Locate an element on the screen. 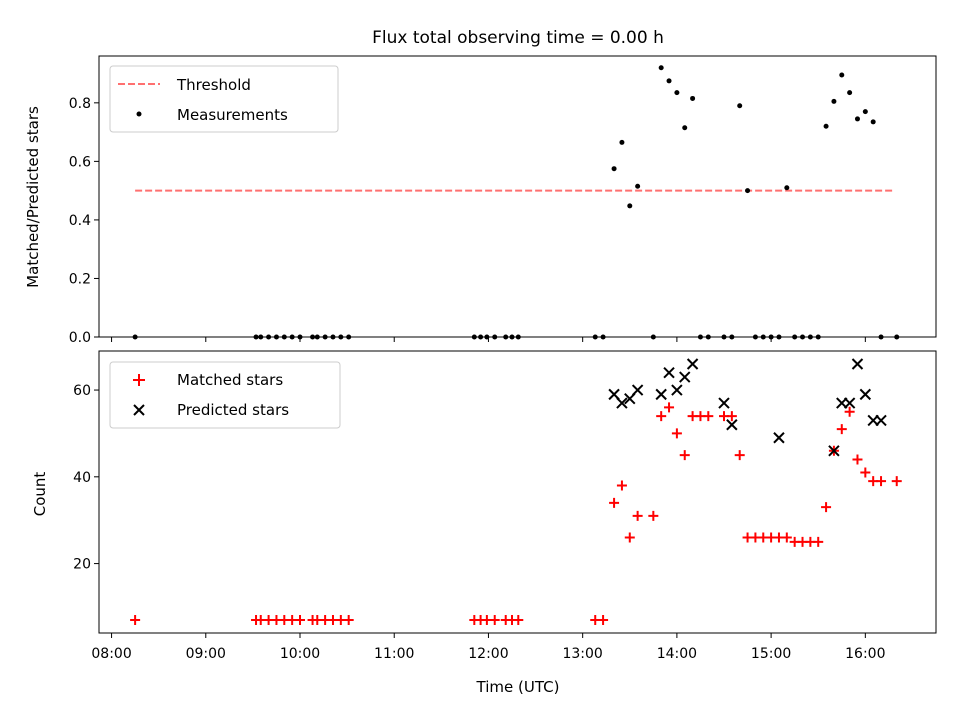 This screenshot has width=960, height=720. legend-matched-swatch is located at coordinates (139, 380).